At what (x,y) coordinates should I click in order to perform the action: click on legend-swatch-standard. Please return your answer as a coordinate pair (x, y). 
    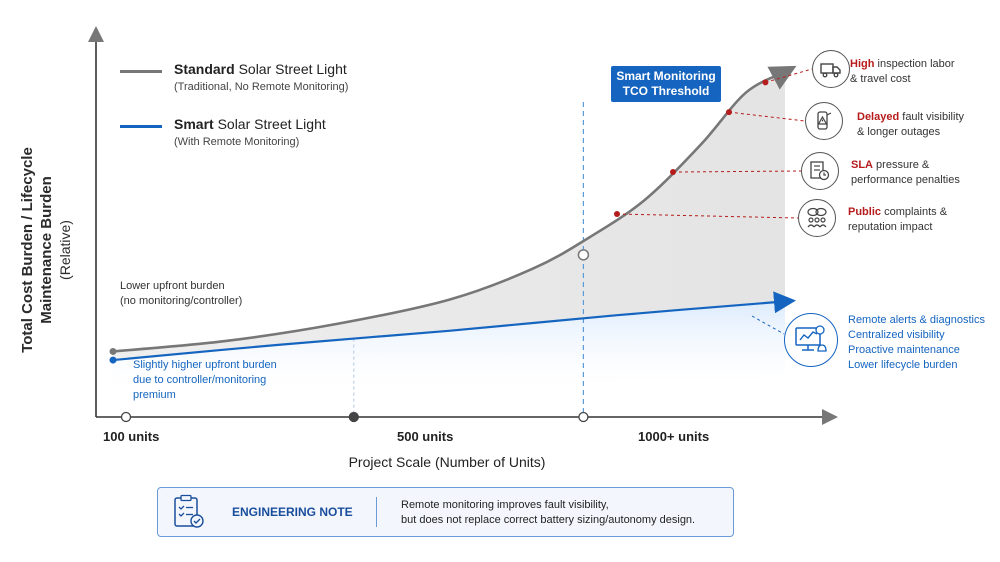
    Looking at the image, I should click on (141, 71).